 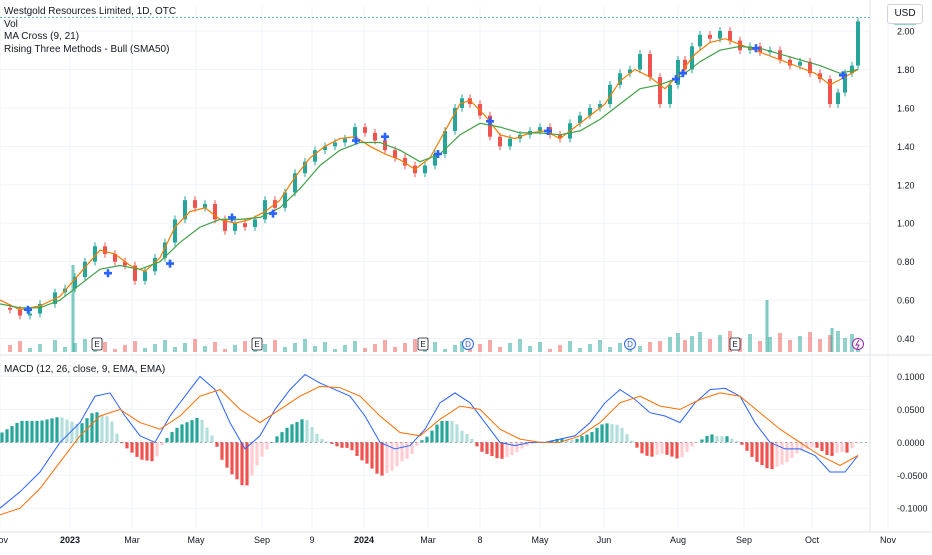 I want to click on volume-legend: Vol, so click(x=11, y=24).